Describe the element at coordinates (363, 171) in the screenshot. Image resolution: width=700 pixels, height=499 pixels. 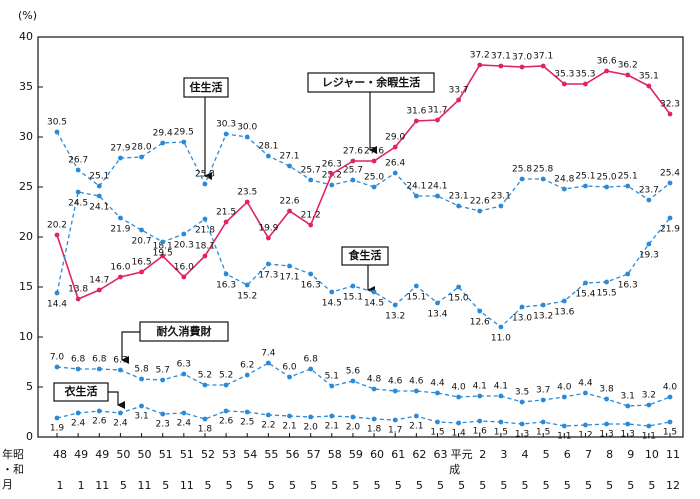
I see `series-line` at that location.